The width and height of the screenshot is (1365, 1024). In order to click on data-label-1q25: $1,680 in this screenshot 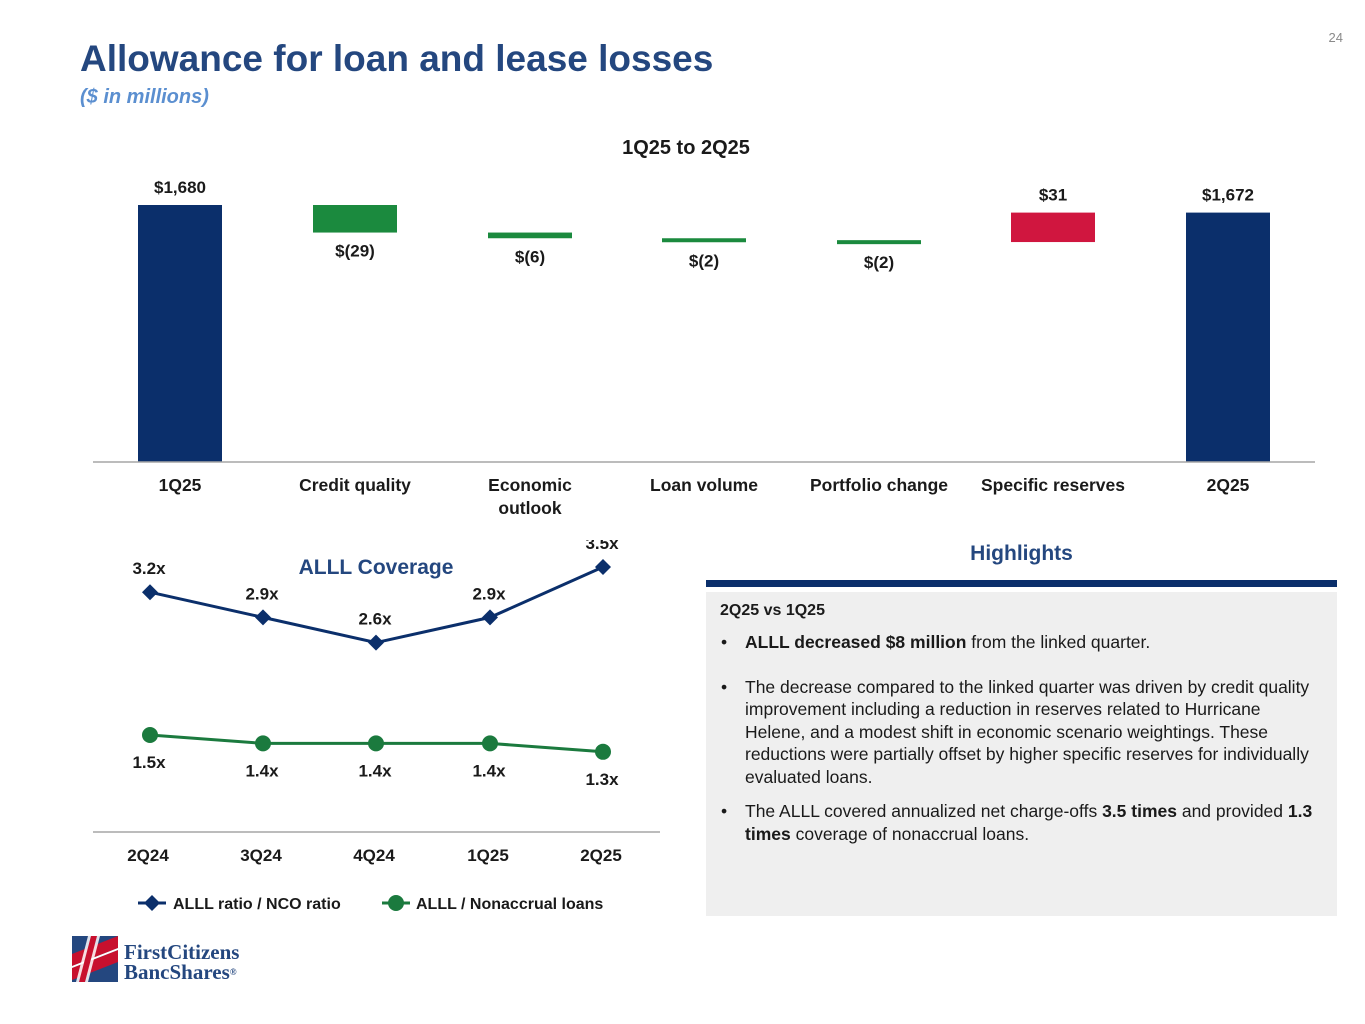, I will do `click(180, 187)`.